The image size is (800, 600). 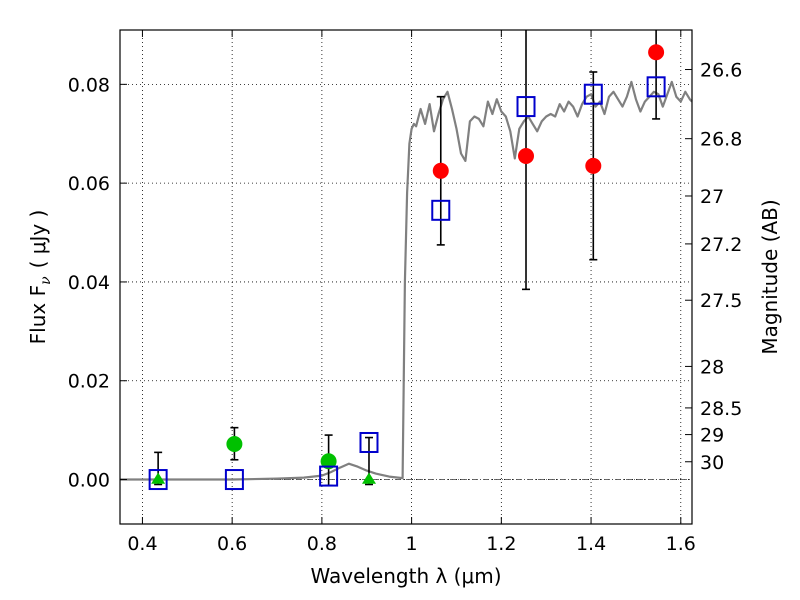 What do you see at coordinates (712, 367) in the screenshot?
I see `y2-tick-label: 28` at bounding box center [712, 367].